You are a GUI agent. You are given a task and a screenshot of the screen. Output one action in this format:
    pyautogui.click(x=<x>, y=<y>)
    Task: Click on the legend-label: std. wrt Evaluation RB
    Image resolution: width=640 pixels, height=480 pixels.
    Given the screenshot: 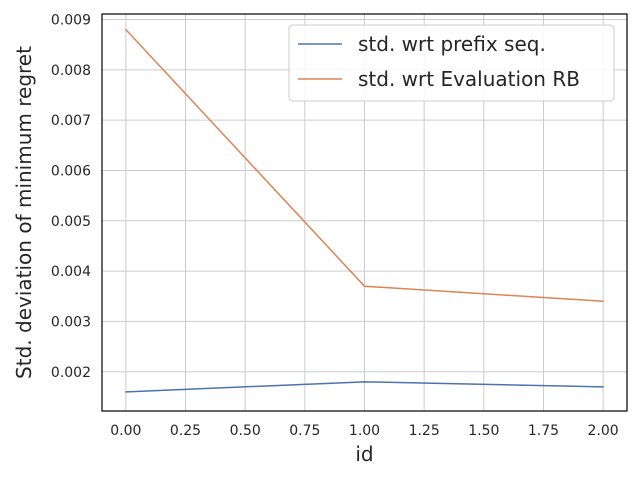 What is the action you would take?
    pyautogui.click(x=469, y=79)
    